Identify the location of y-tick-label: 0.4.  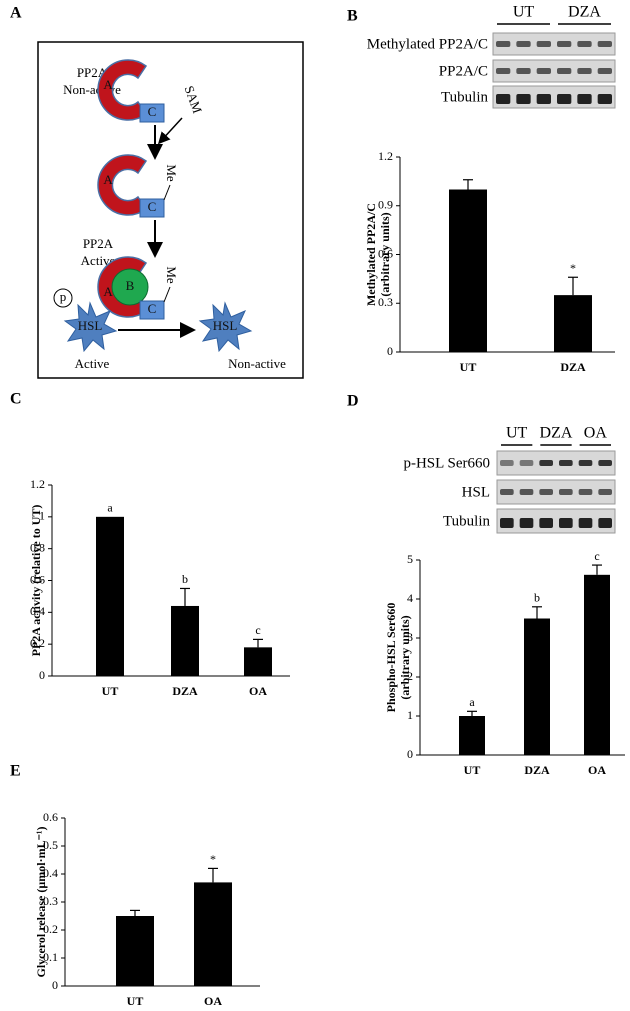
(50, 873).